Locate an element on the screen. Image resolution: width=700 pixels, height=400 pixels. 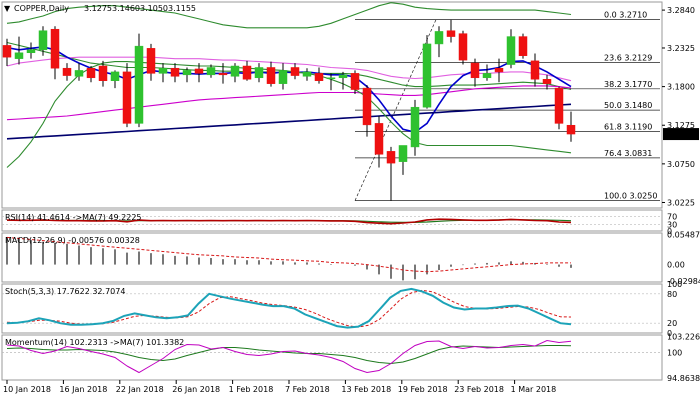
x-axis-tick-label: 23 Feb 2018 is located at coordinates (479, 389).